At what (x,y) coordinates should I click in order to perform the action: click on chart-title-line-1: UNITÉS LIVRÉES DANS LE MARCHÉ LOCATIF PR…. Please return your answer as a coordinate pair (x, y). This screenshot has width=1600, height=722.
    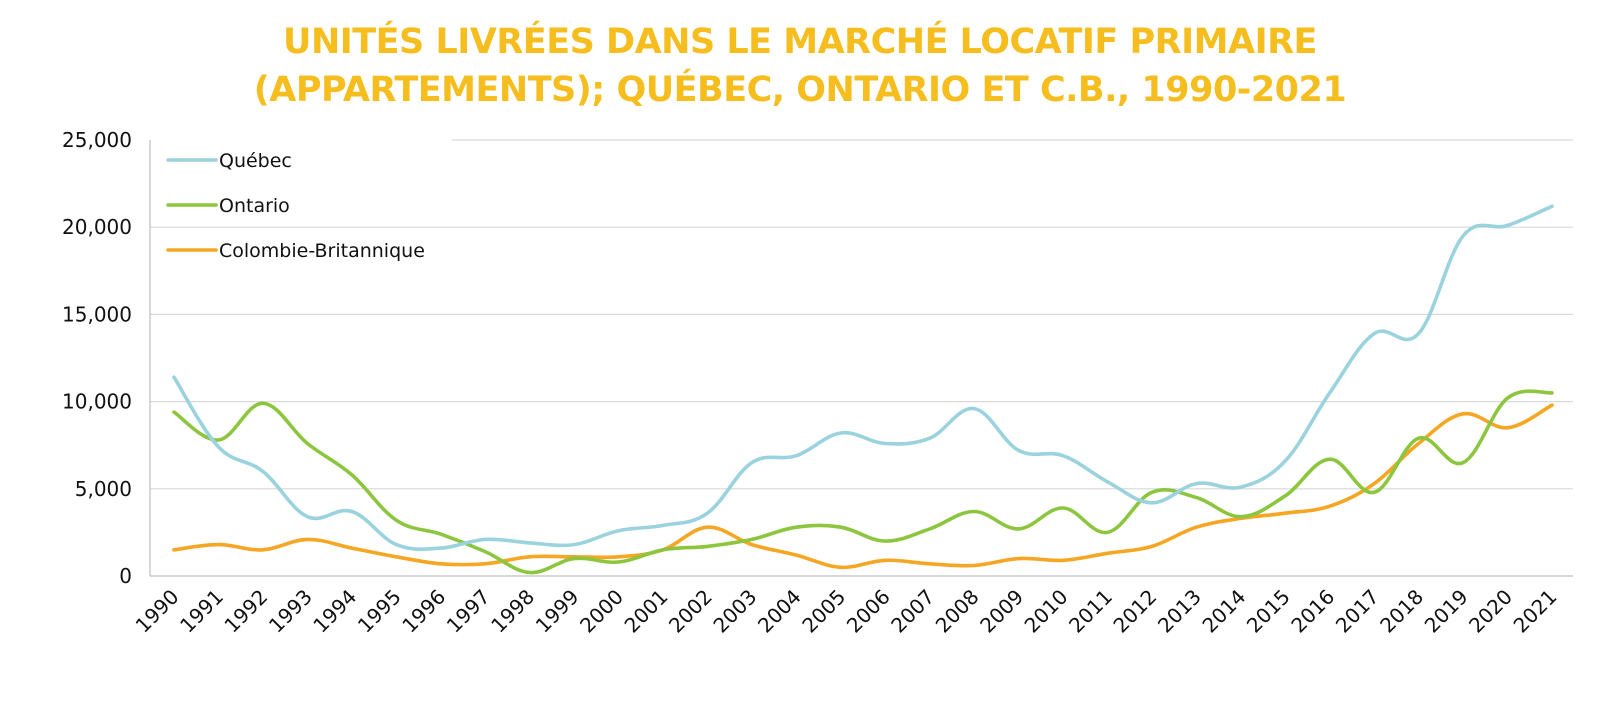
    Looking at the image, I should click on (800, 42).